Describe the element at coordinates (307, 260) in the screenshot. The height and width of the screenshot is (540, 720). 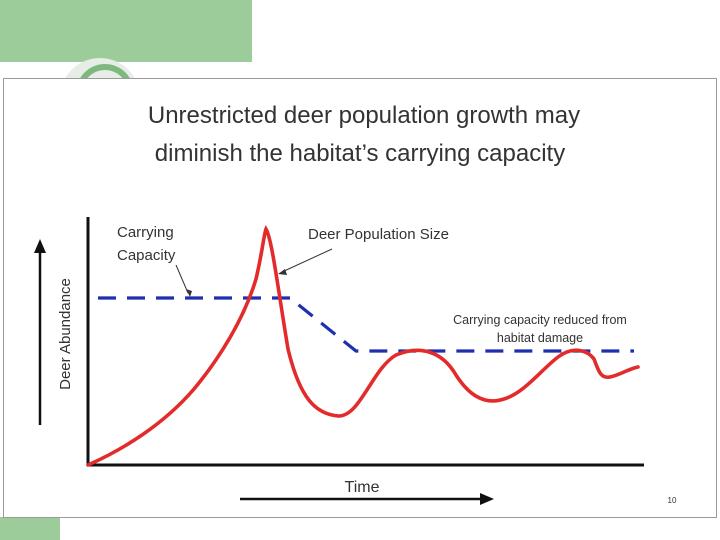
I see `population-pointer` at that location.